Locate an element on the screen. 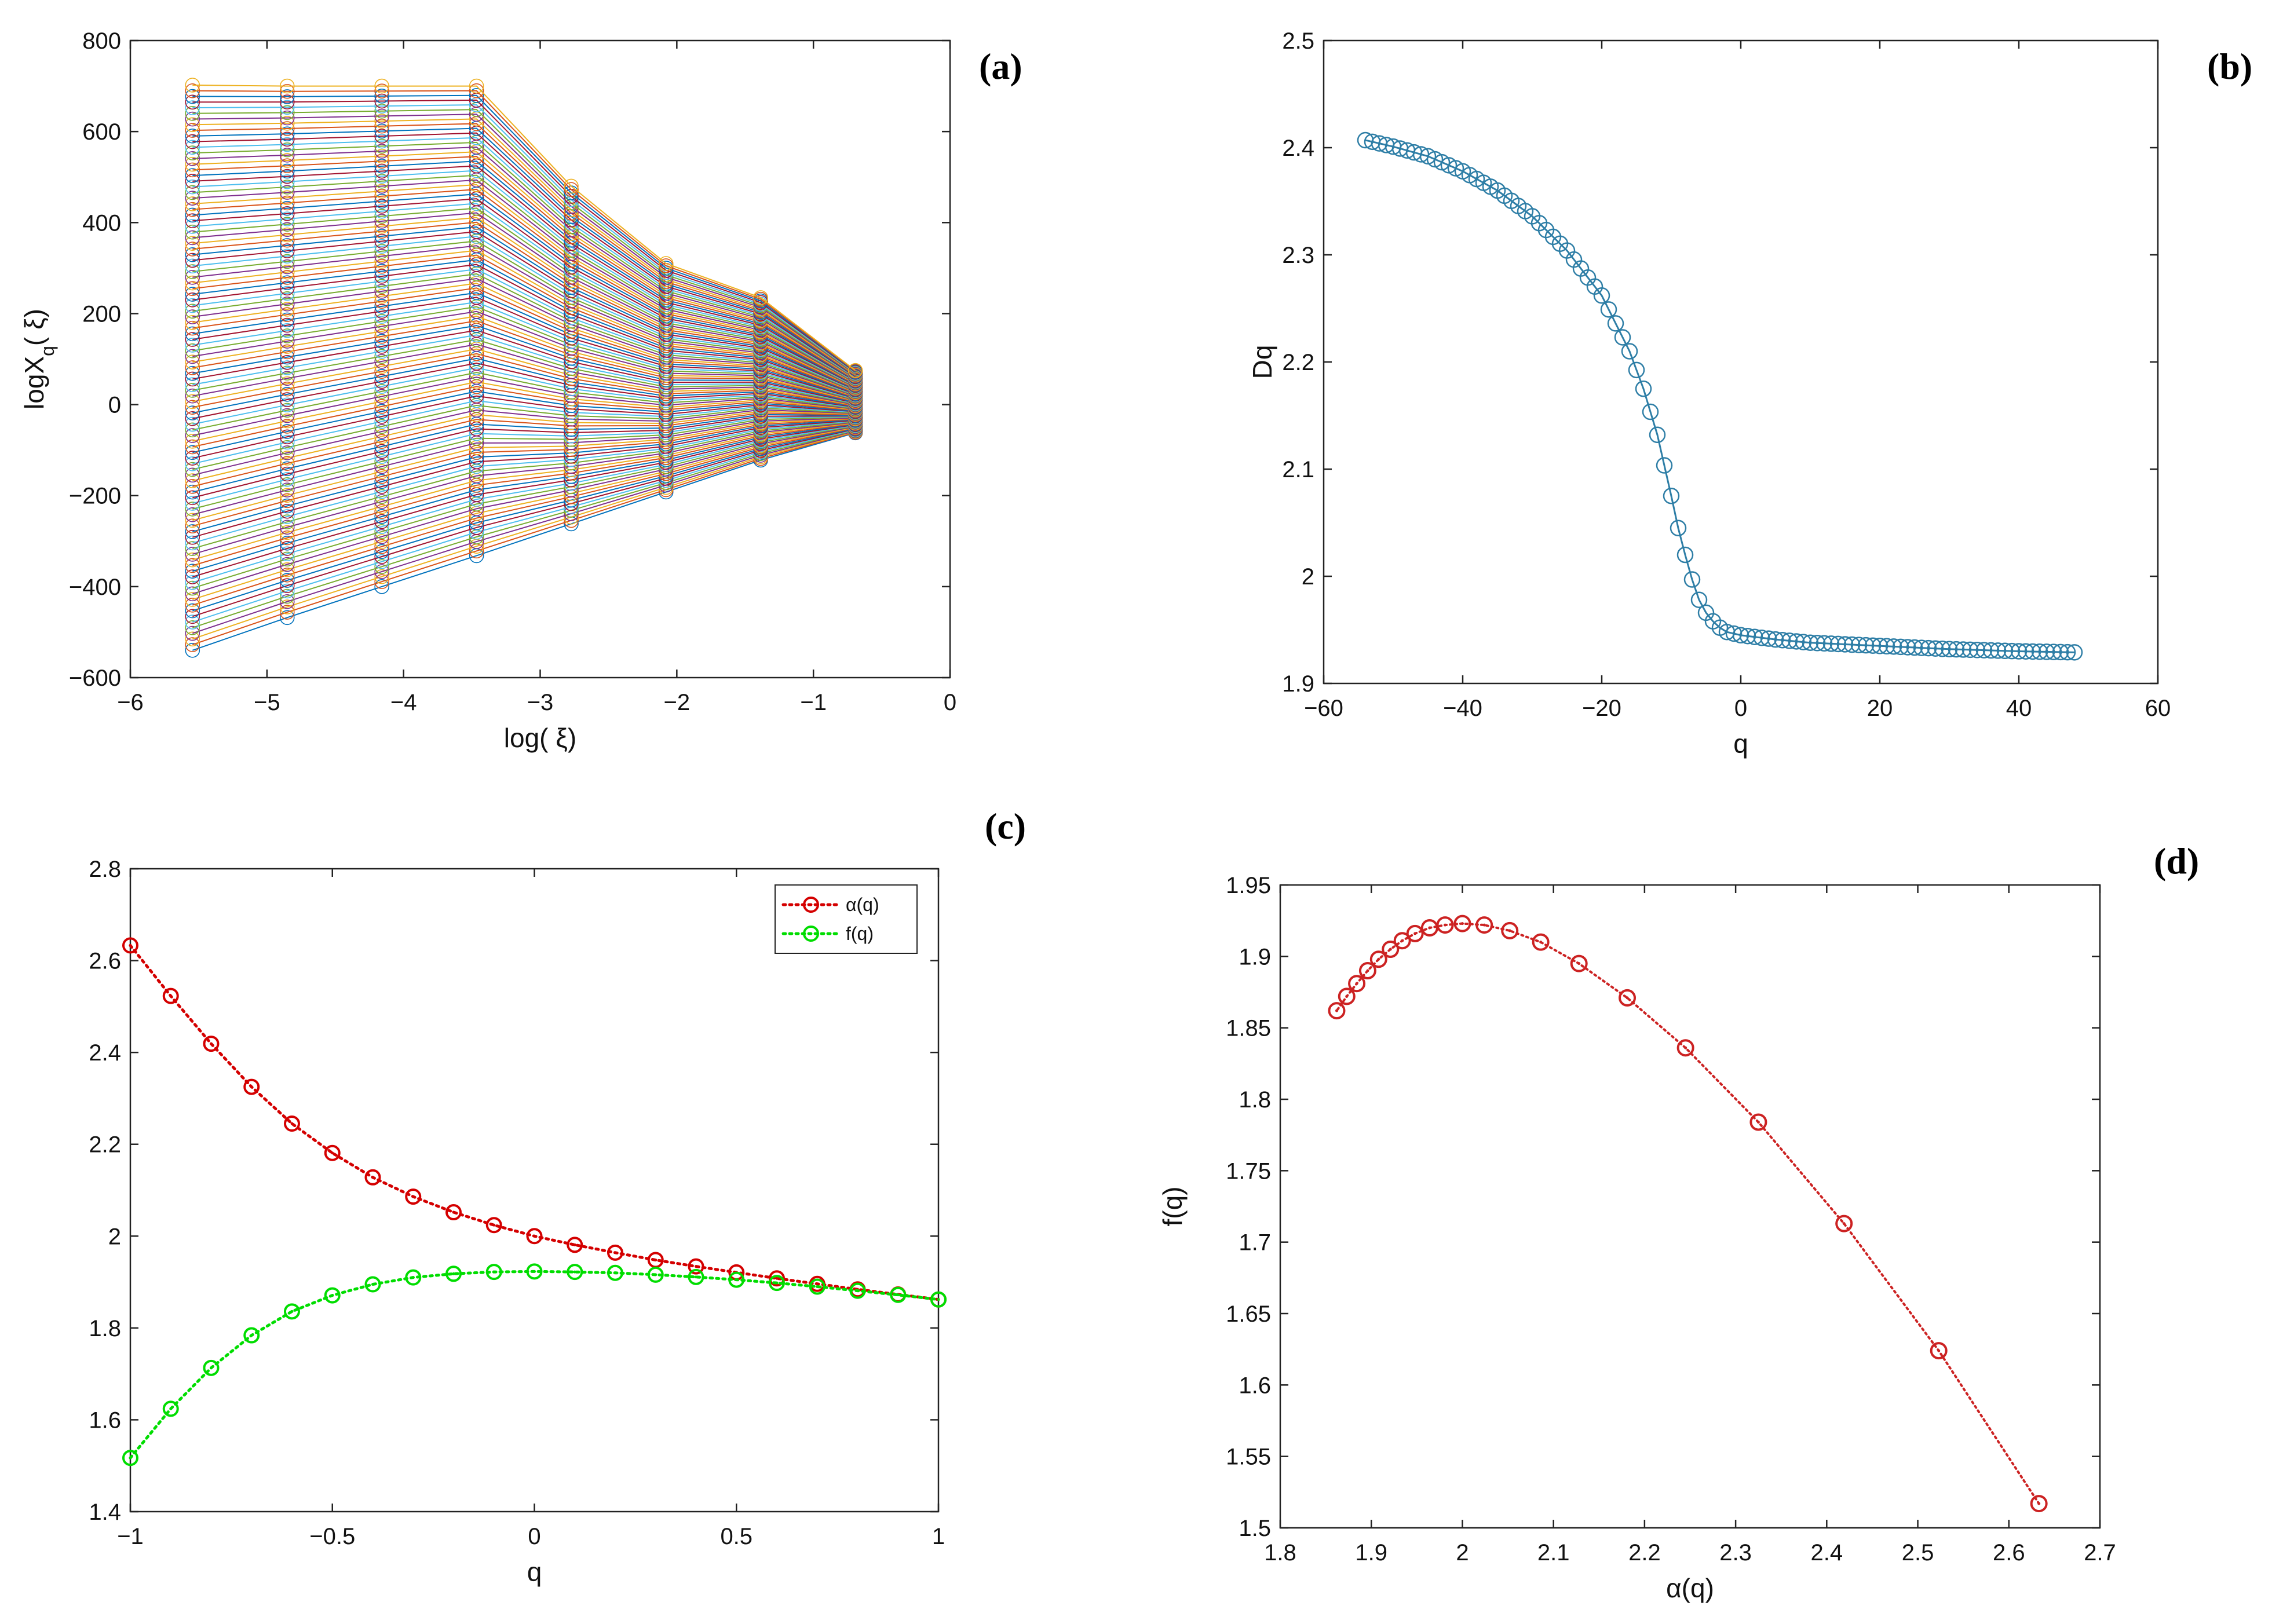 Image resolution: width=2283 pixels, height=1624 pixels. panel-label-b: (b) is located at coordinates (2230, 66).